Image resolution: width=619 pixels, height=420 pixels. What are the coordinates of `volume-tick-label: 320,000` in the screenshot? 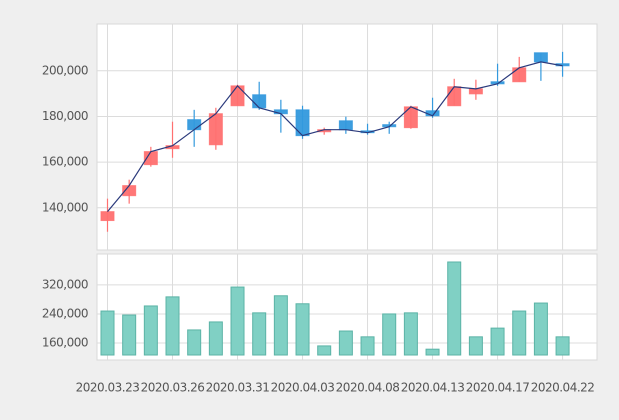 It's located at (65, 284).